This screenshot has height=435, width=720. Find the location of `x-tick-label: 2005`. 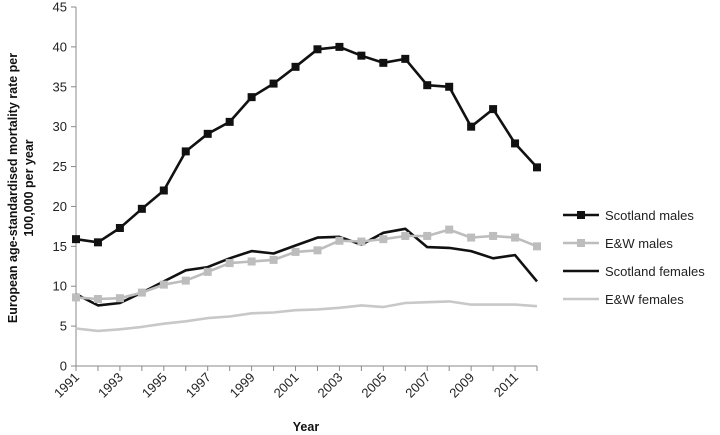

x-tick-label: 2005 is located at coordinates (373, 385).